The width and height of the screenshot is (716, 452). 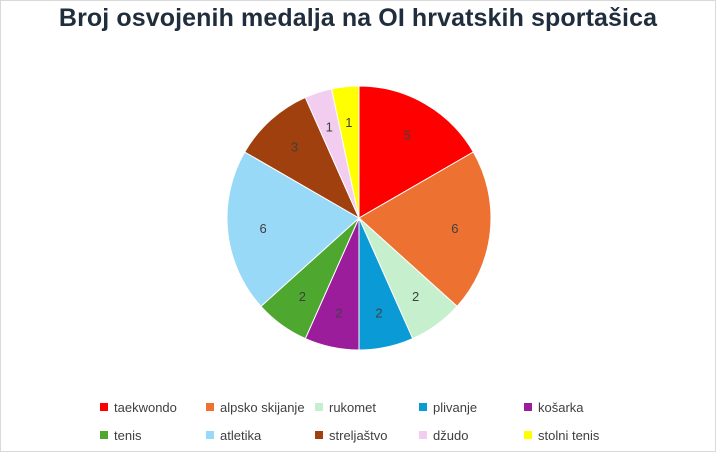 I want to click on pie-slice-stolni-tenis, so click(x=345, y=152).